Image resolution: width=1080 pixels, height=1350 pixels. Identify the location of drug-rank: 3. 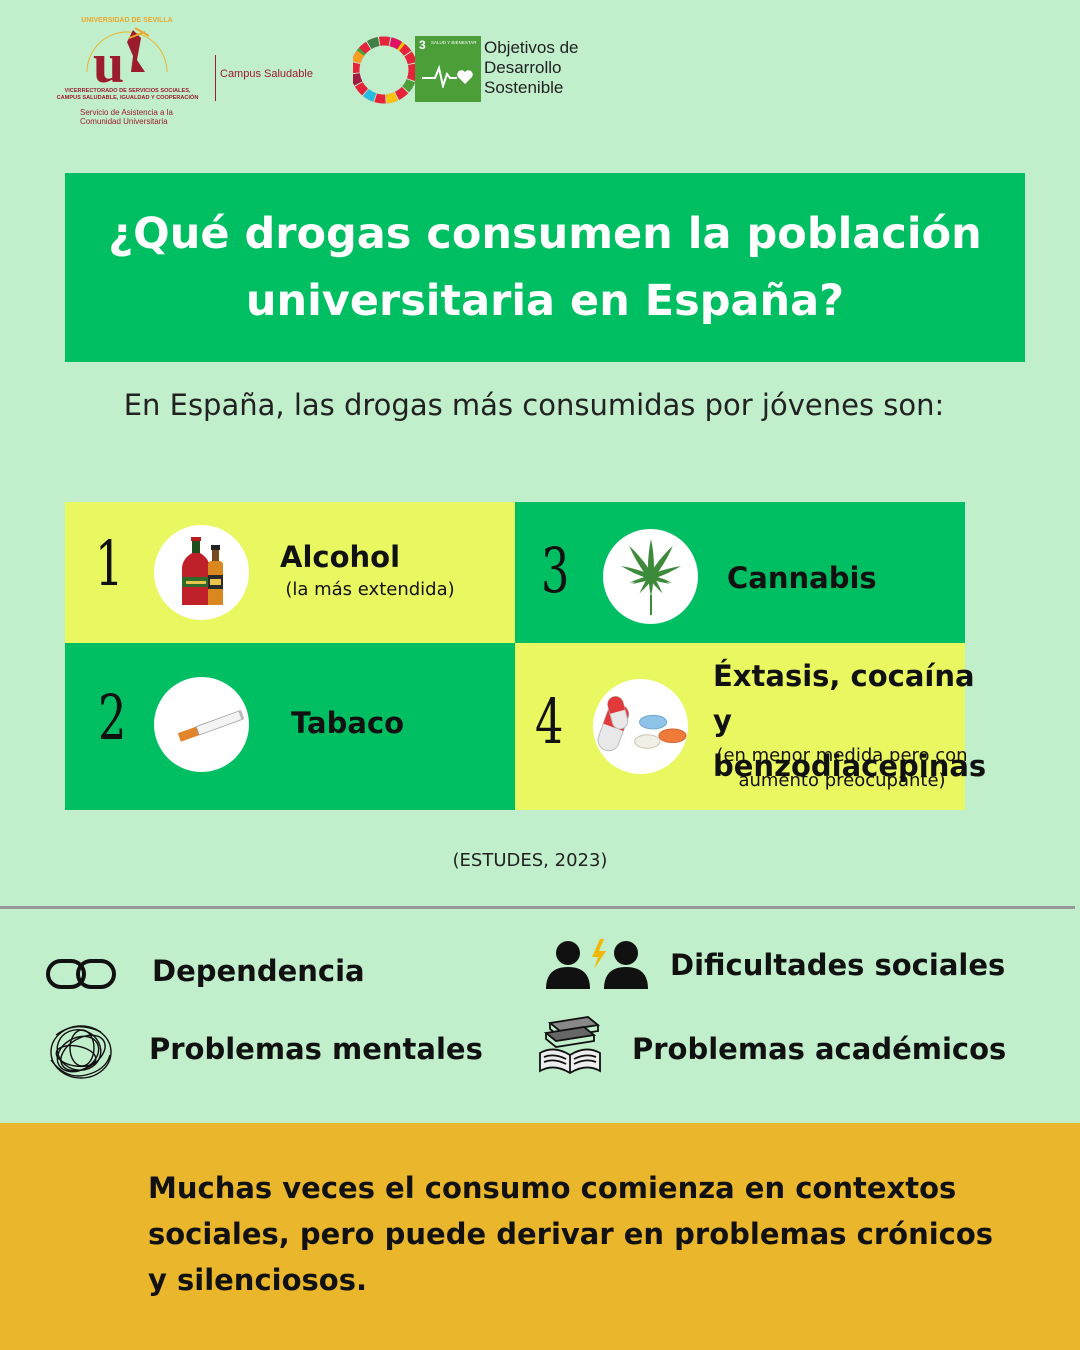
(555, 570).